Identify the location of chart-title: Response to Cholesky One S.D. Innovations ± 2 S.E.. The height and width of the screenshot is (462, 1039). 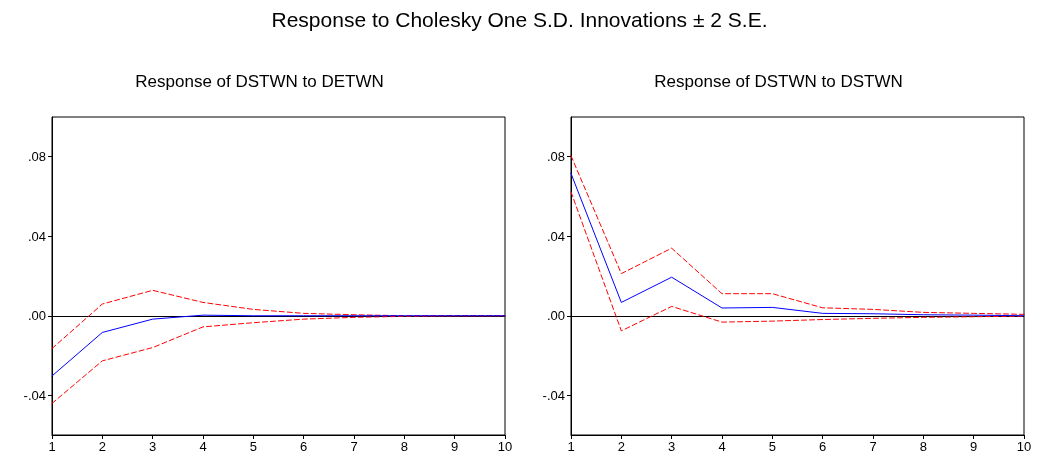
(519, 20).